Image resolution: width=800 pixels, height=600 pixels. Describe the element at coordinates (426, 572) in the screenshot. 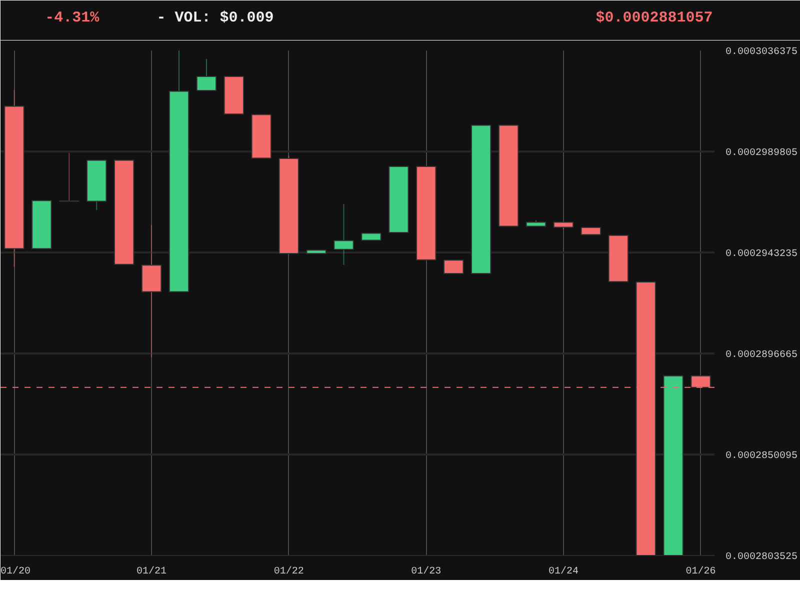

I see `x-tick-label: 01/23` at that location.